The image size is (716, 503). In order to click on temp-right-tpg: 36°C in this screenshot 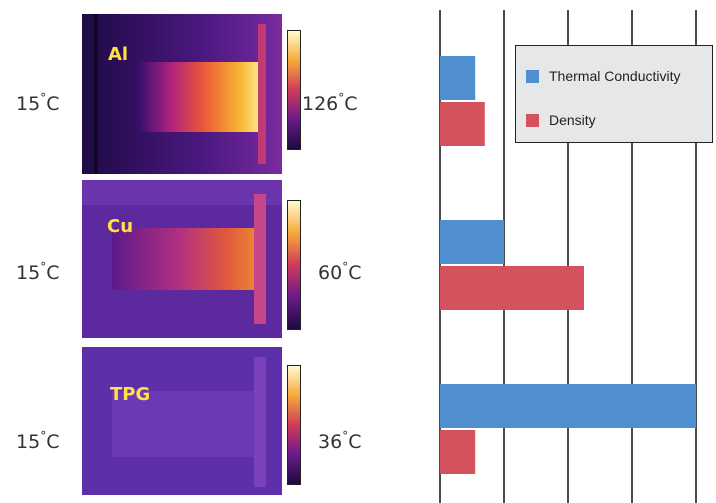, I will do `click(340, 441)`.